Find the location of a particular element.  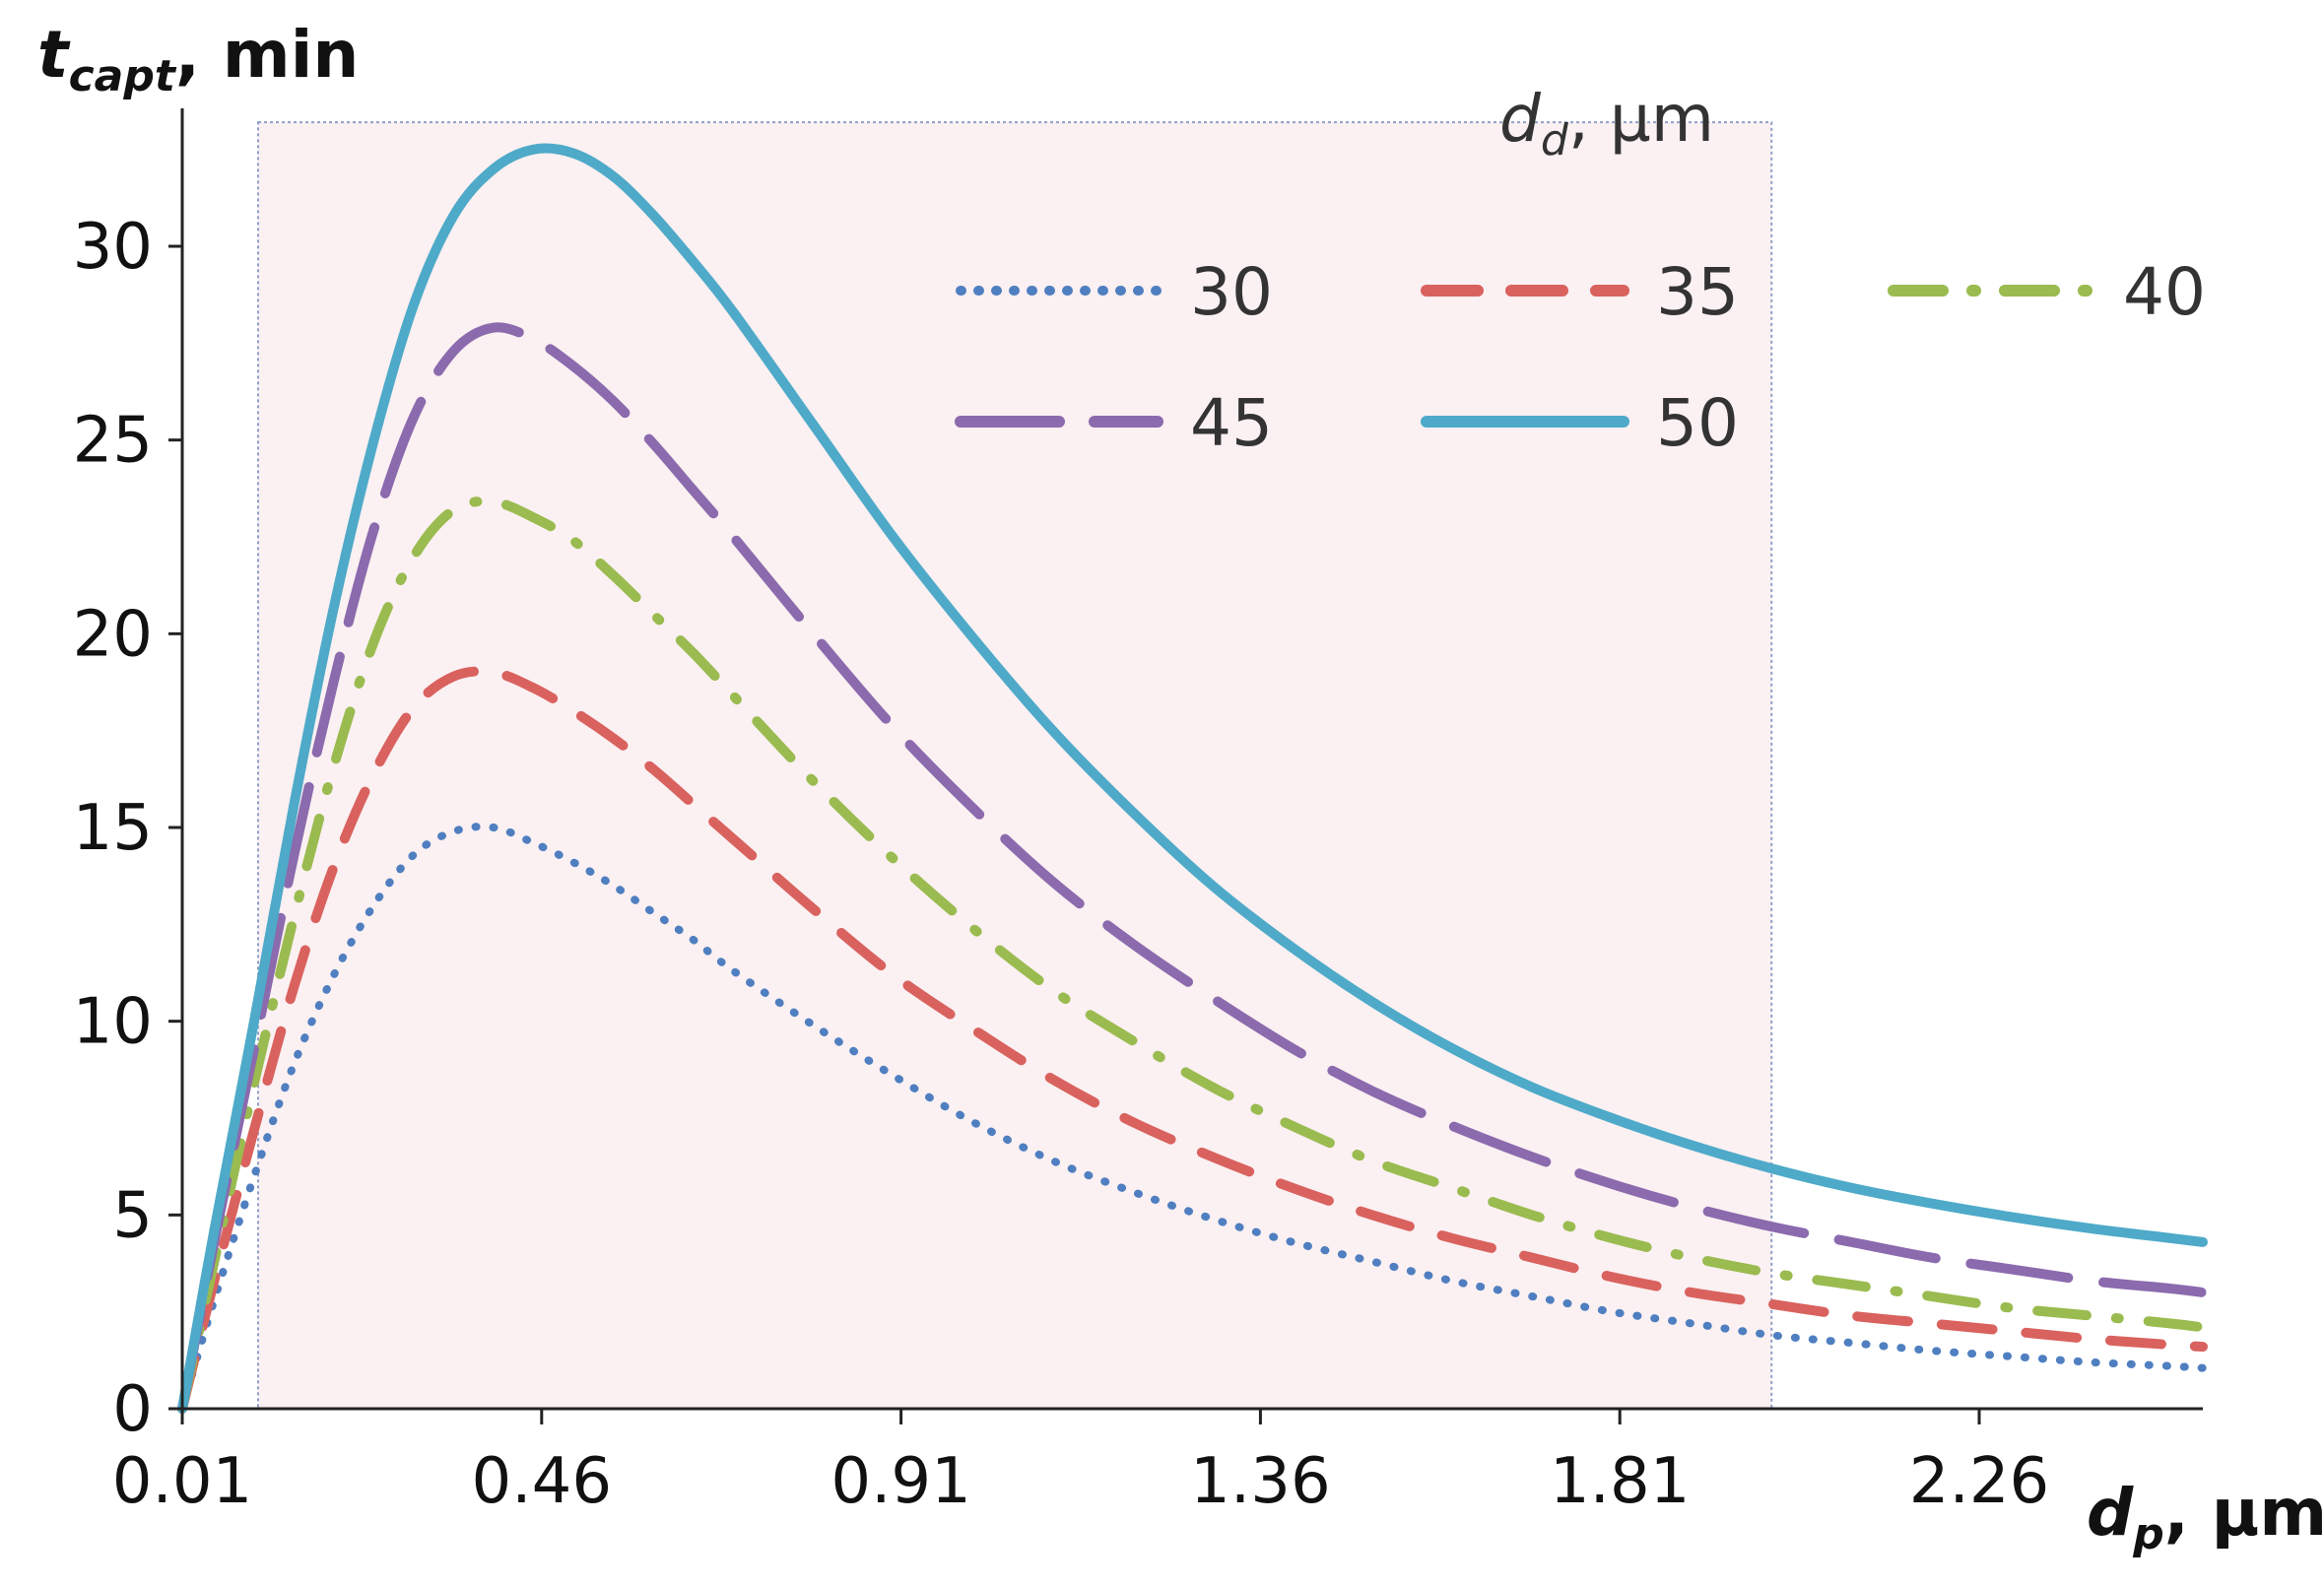

y-tick-label: 30 is located at coordinates (113, 247).